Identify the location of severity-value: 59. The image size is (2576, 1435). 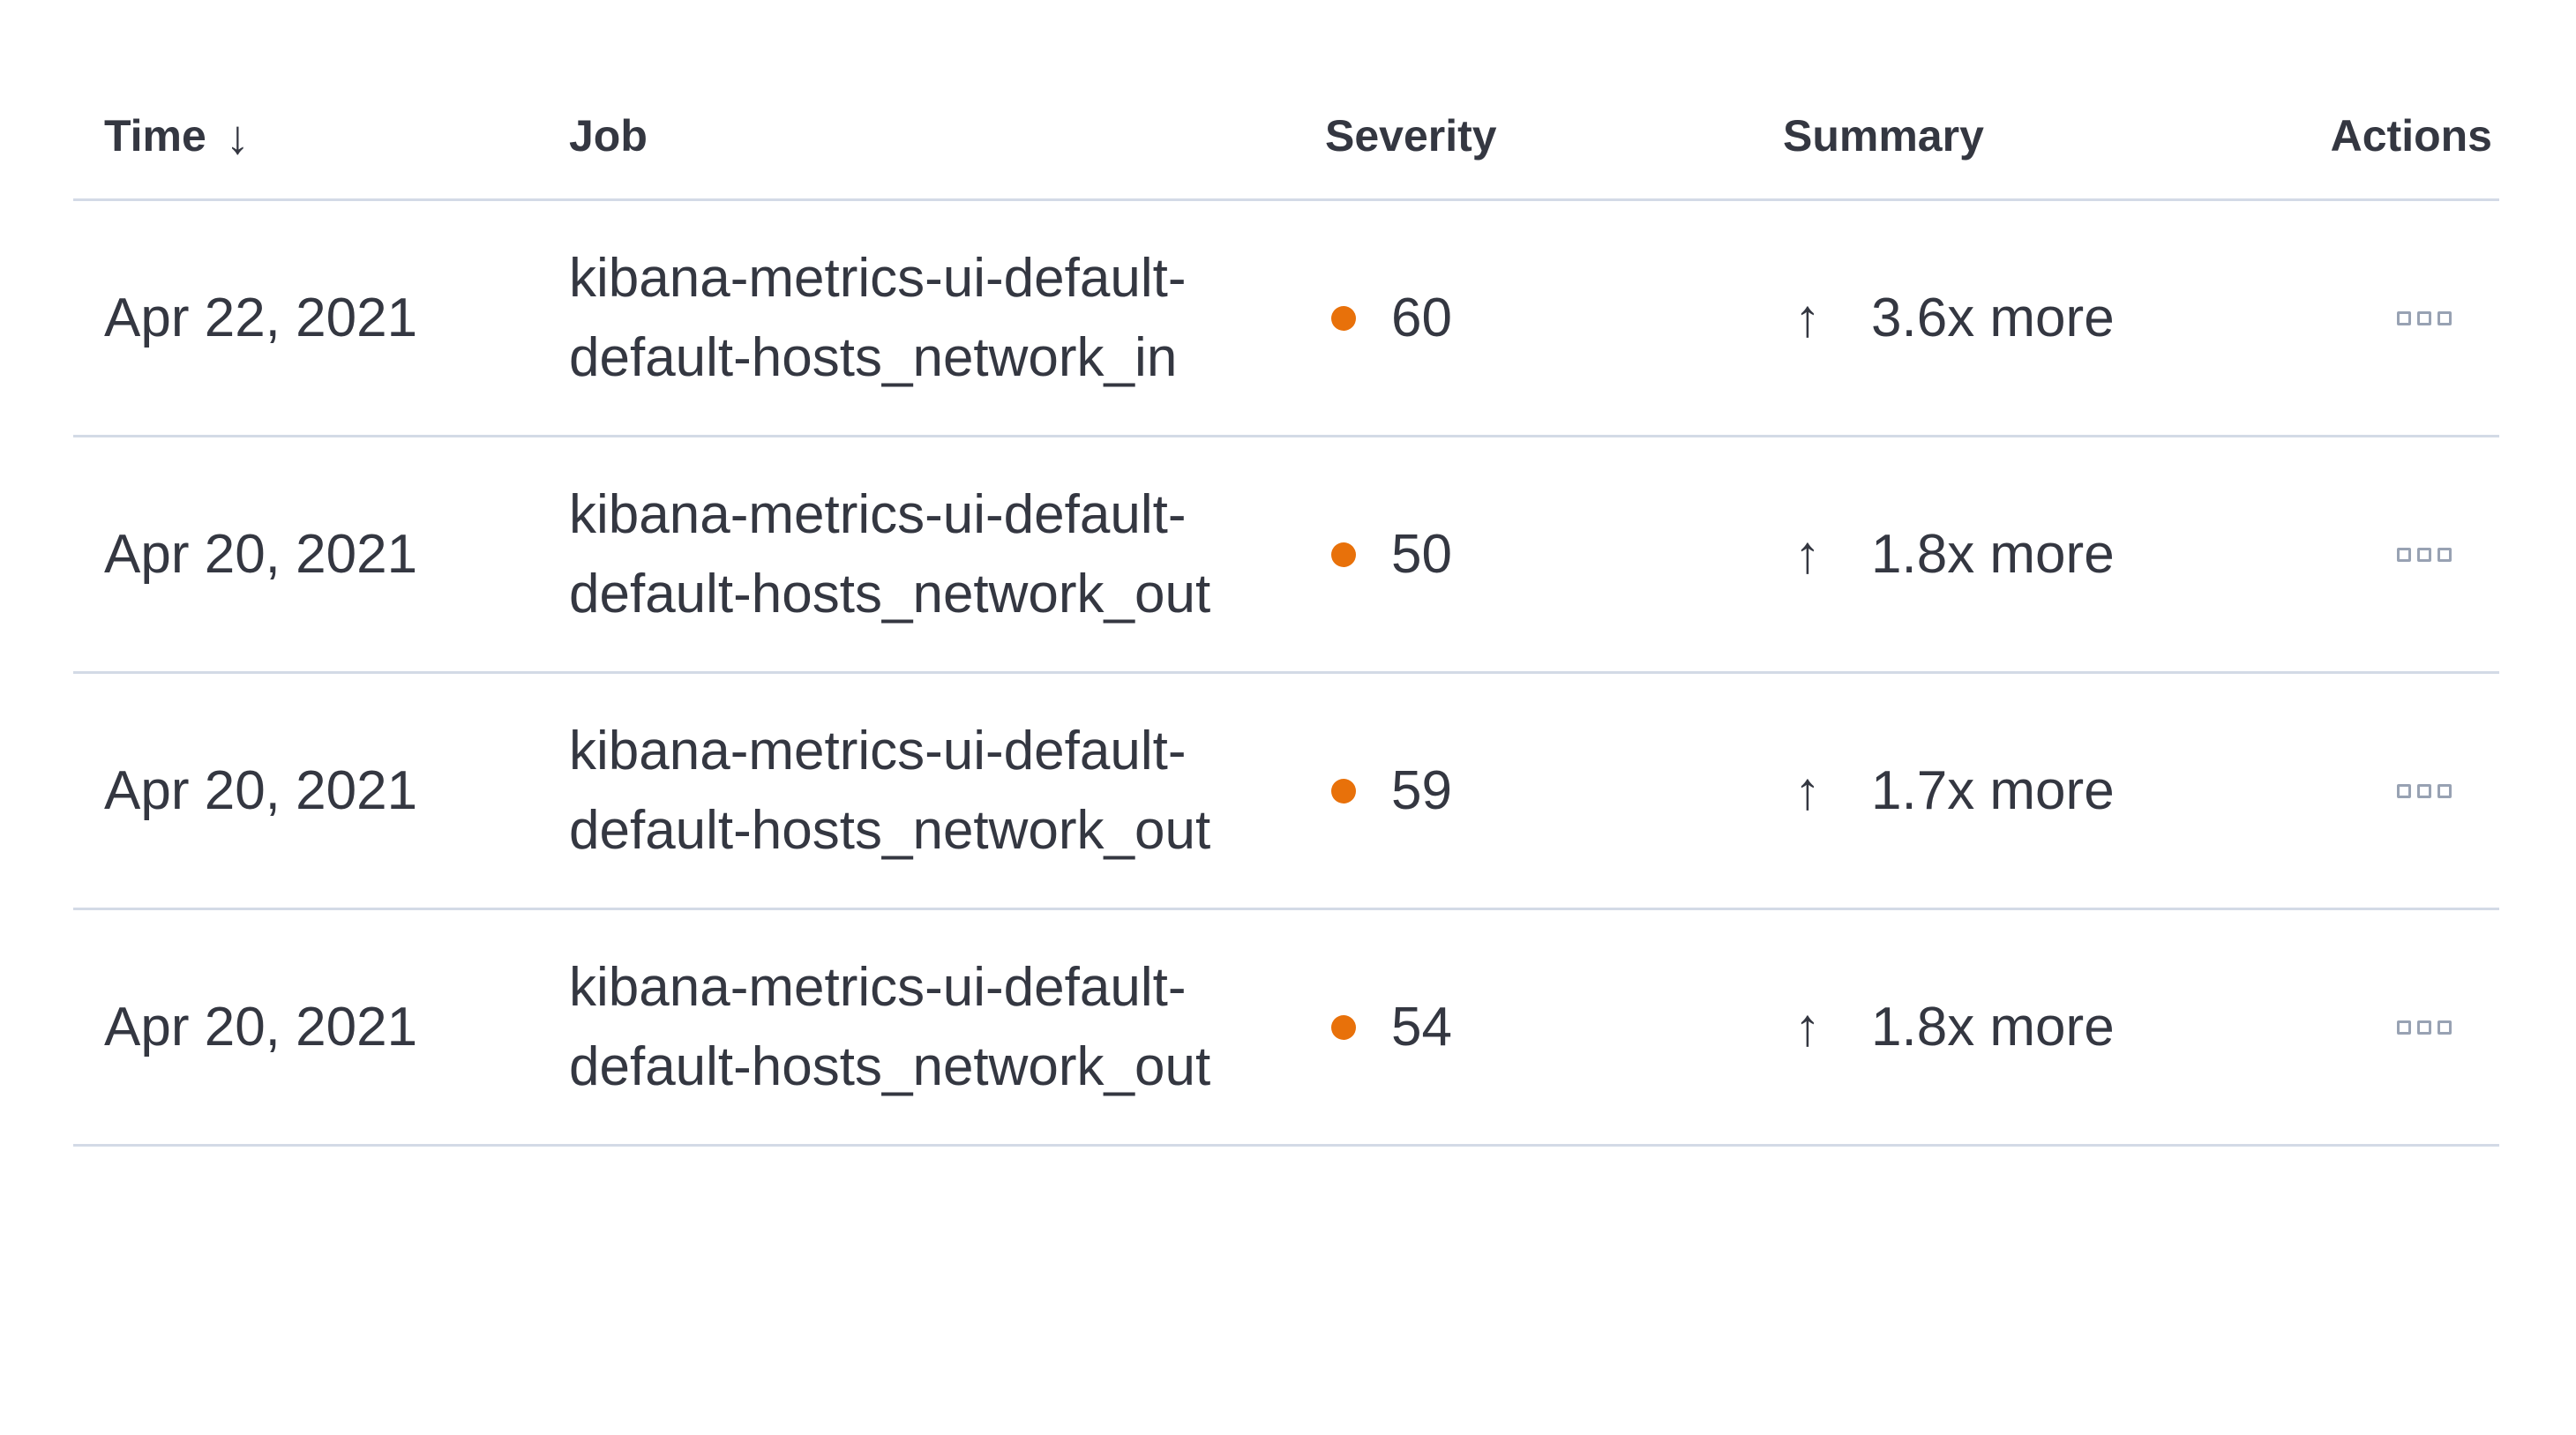
(1422, 791).